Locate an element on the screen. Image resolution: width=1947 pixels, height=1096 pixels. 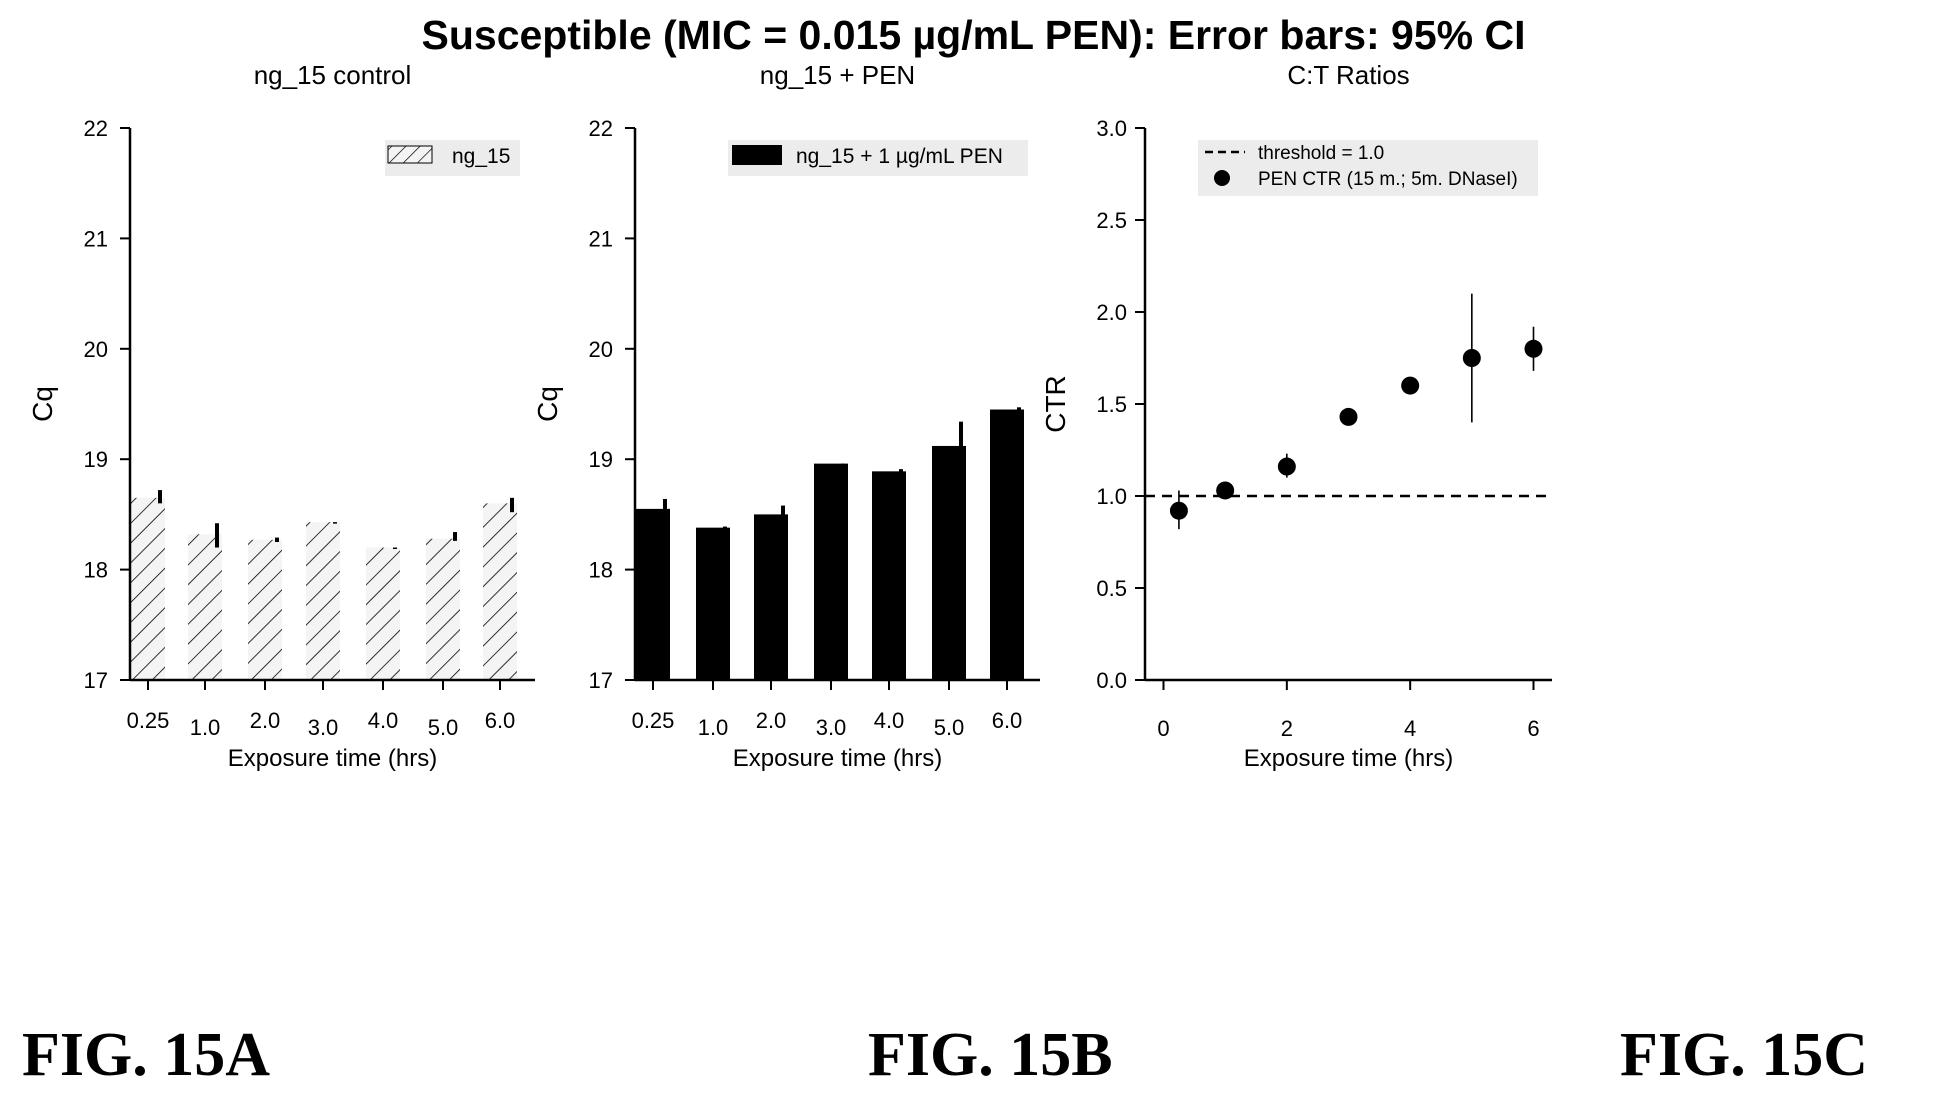
legend-marker-swatch is located at coordinates (1222, 178).